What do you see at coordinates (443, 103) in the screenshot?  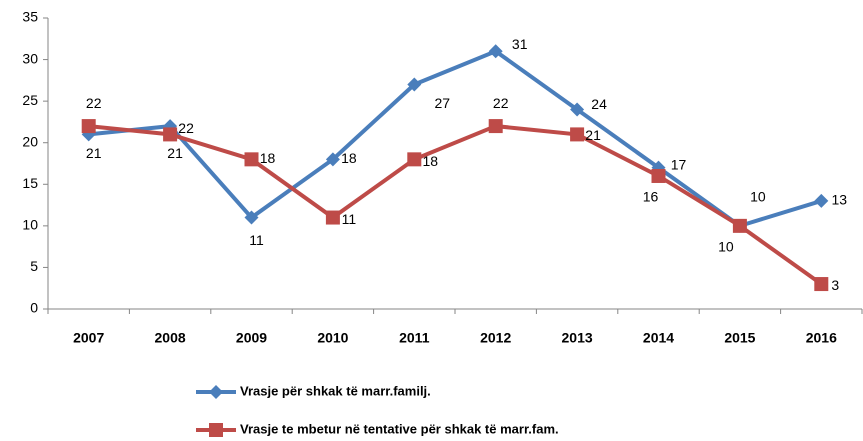 I see `data-label: 27` at bounding box center [443, 103].